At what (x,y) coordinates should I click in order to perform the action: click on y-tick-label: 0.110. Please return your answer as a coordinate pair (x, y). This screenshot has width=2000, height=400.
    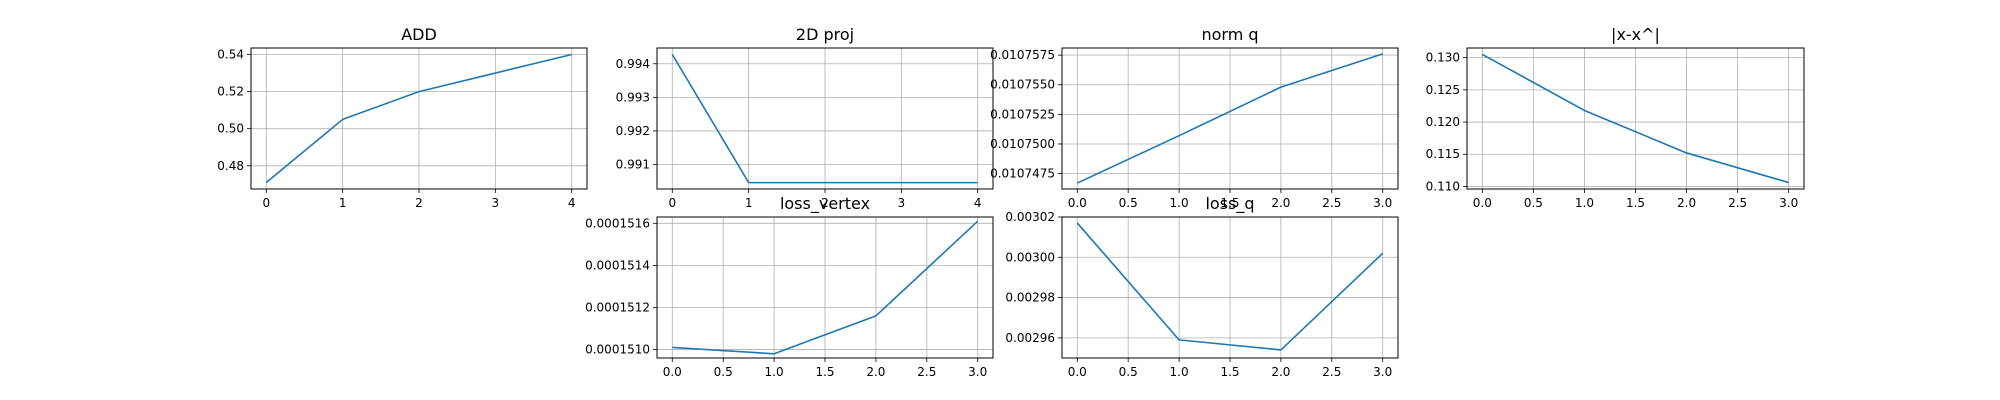
    Looking at the image, I should click on (1443, 186).